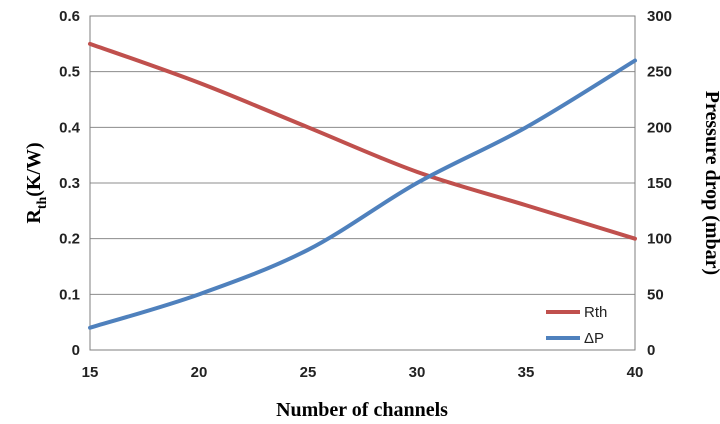 The width and height of the screenshot is (720, 424). Describe the element at coordinates (308, 372) in the screenshot. I see `x-tick-label: 25` at that location.